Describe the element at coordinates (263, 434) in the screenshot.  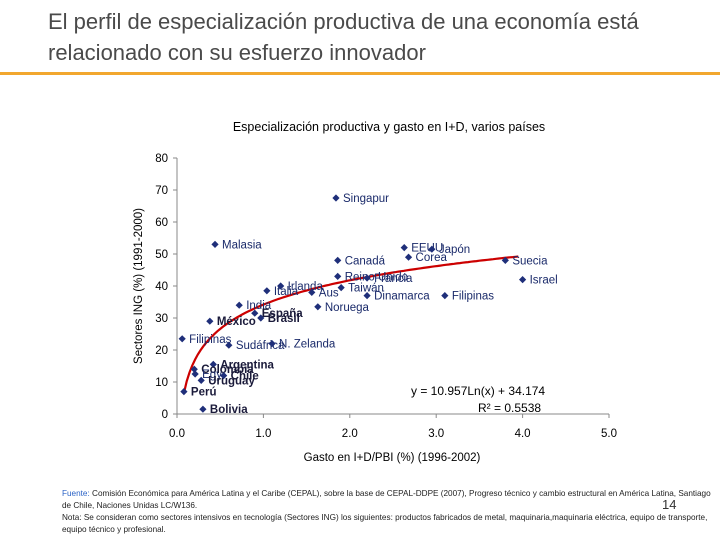
I see `x-tick-label: 1.0` at that location.